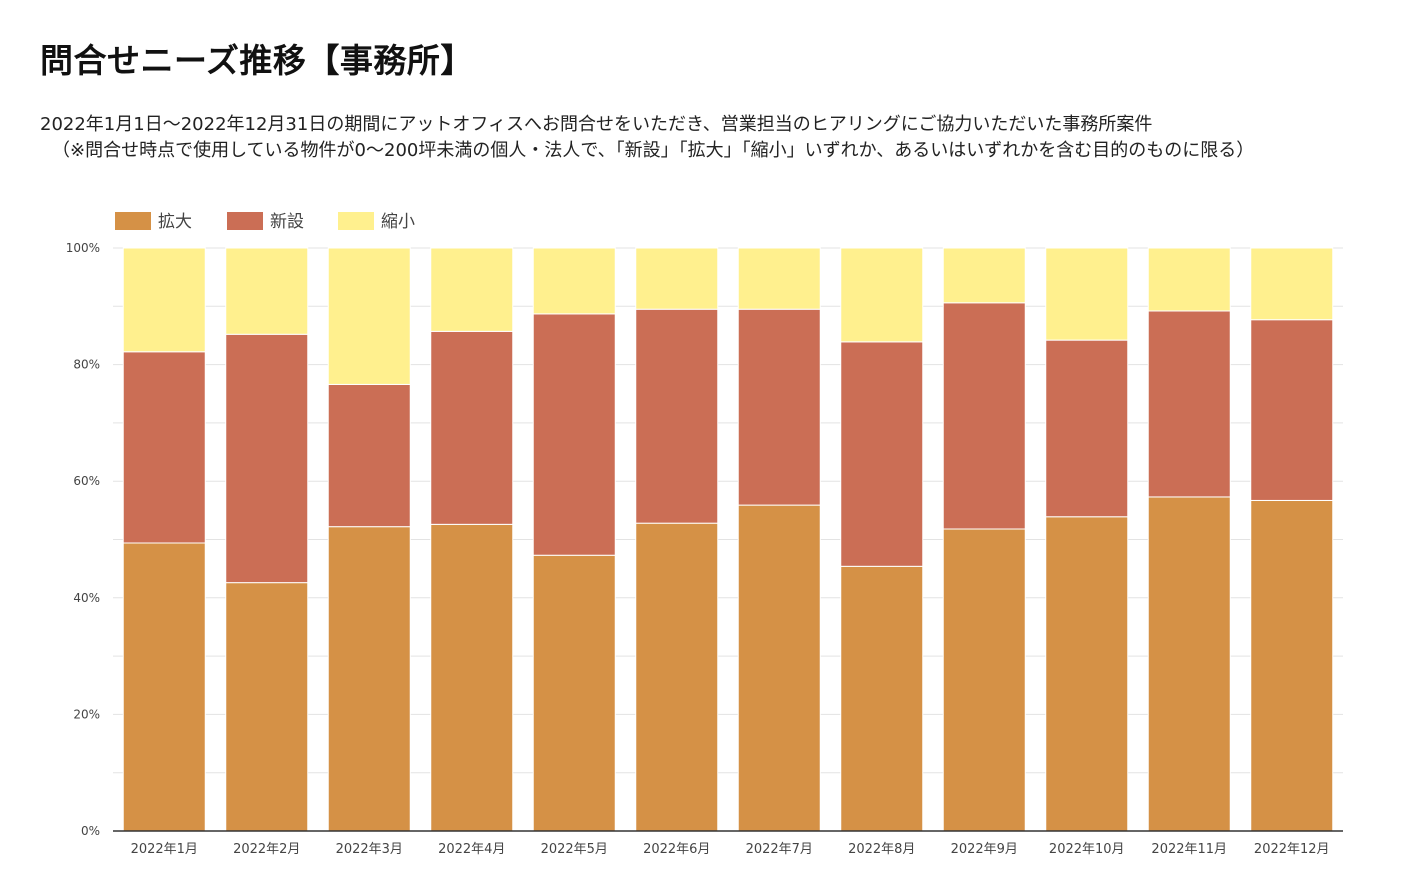 Image resolution: width=1411 pixels, height=880 pixels. Describe the element at coordinates (86, 714) in the screenshot. I see `y-tick-label: 20%` at that location.